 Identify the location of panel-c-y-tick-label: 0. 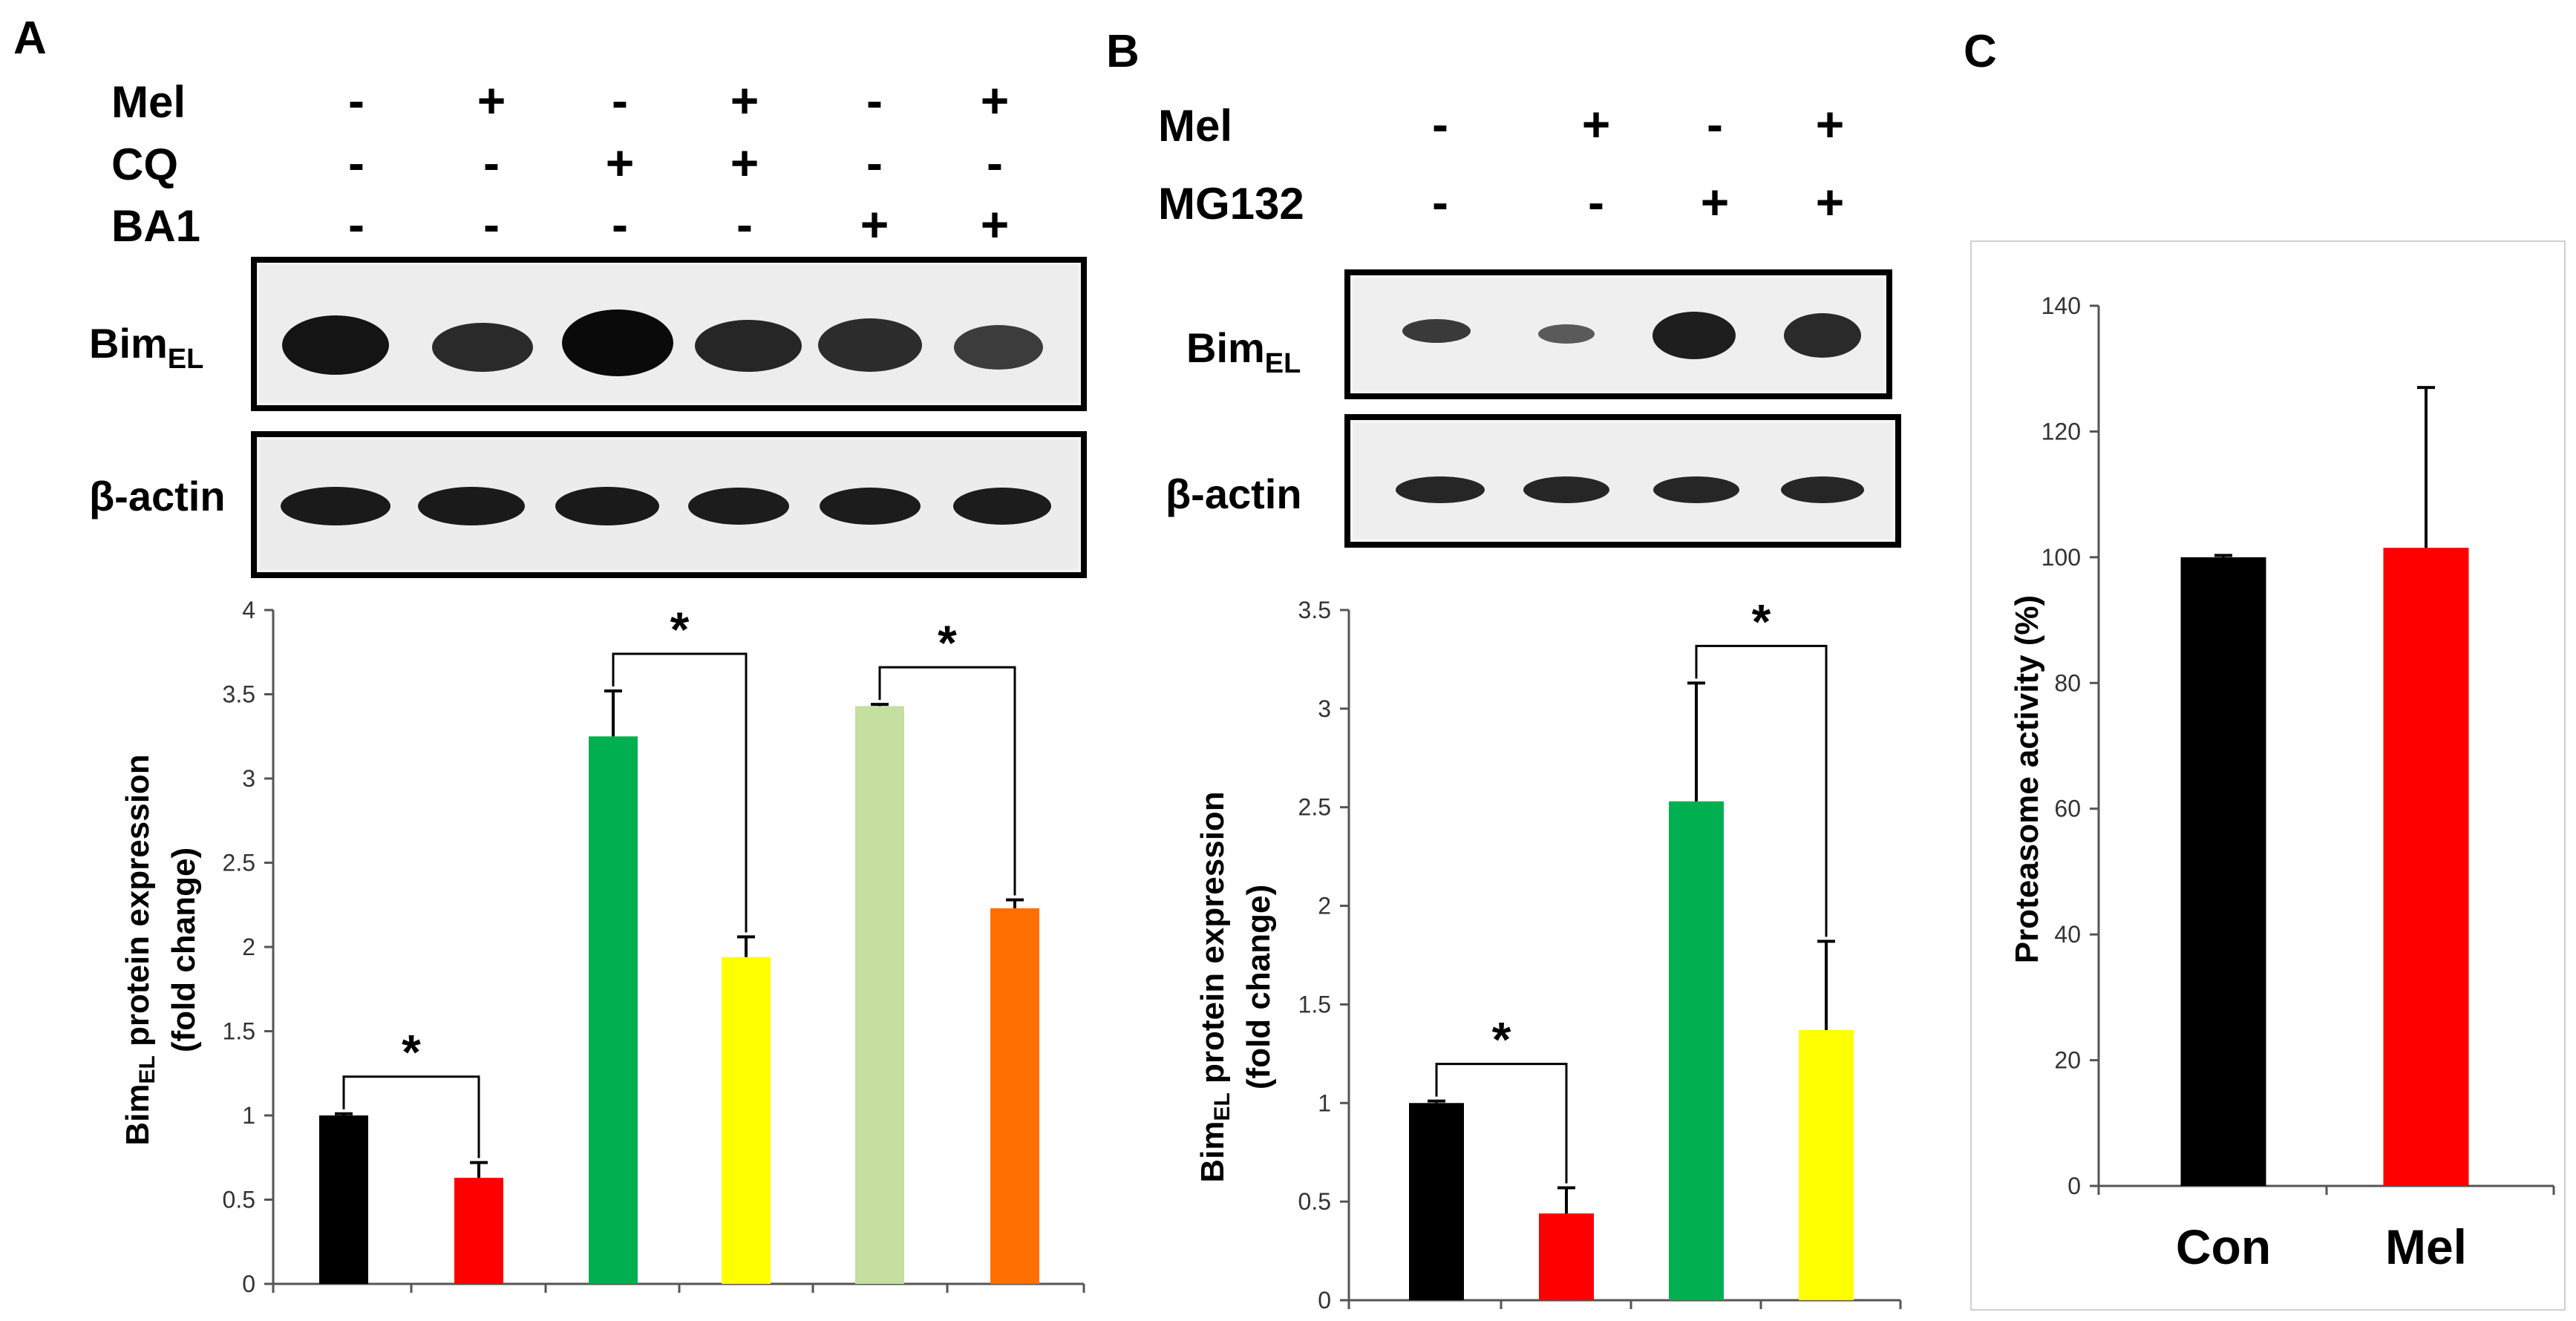
(2074, 1186).